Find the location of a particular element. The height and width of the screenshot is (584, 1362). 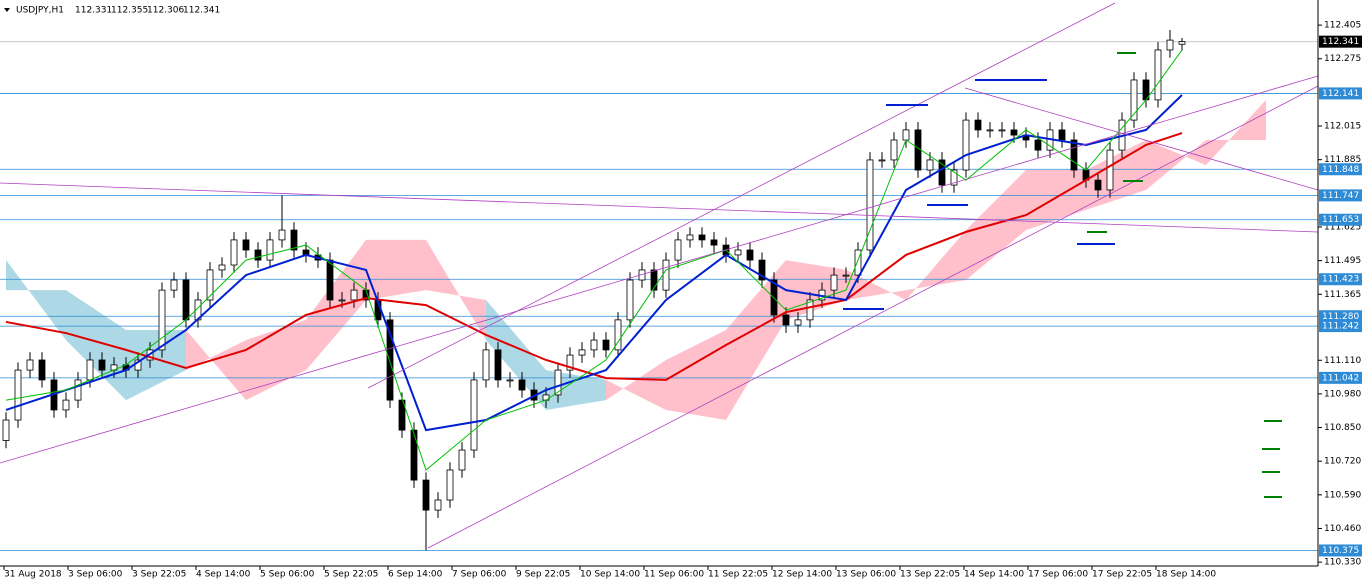

header-close: 112.341 is located at coordinates (201, 11).